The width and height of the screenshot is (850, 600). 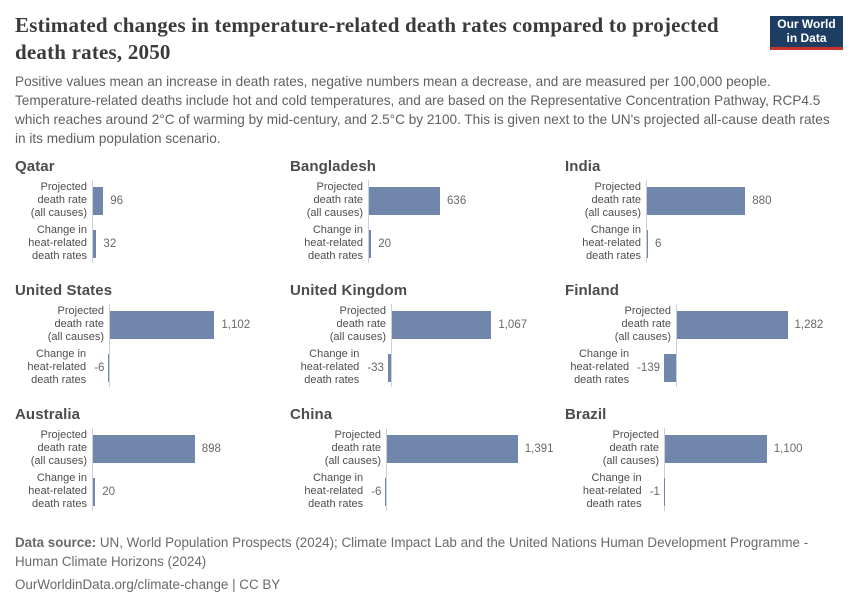 What do you see at coordinates (117, 201) in the screenshot?
I see `value-label: 96` at bounding box center [117, 201].